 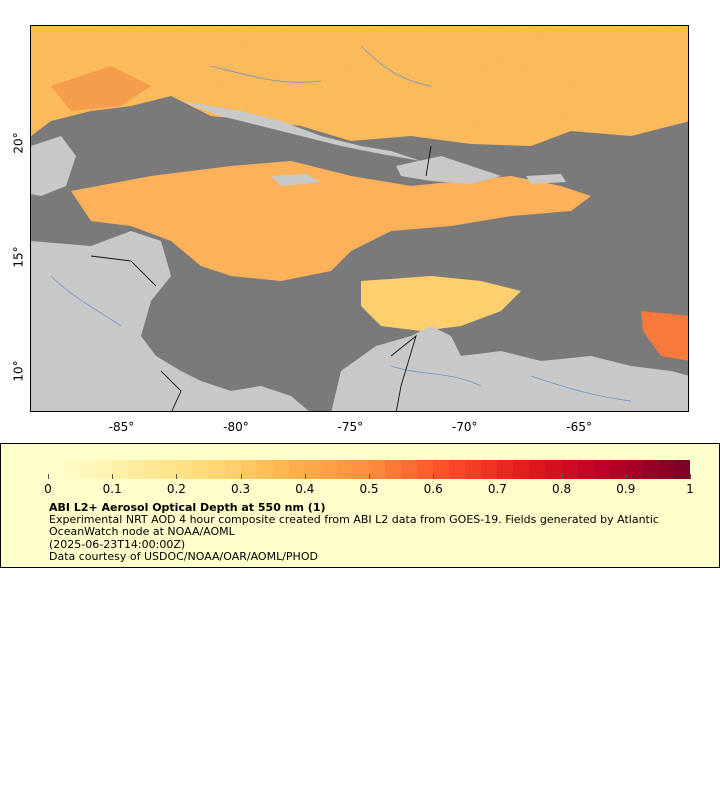 I want to click on colorbar-label: 0.6, so click(x=433, y=489).